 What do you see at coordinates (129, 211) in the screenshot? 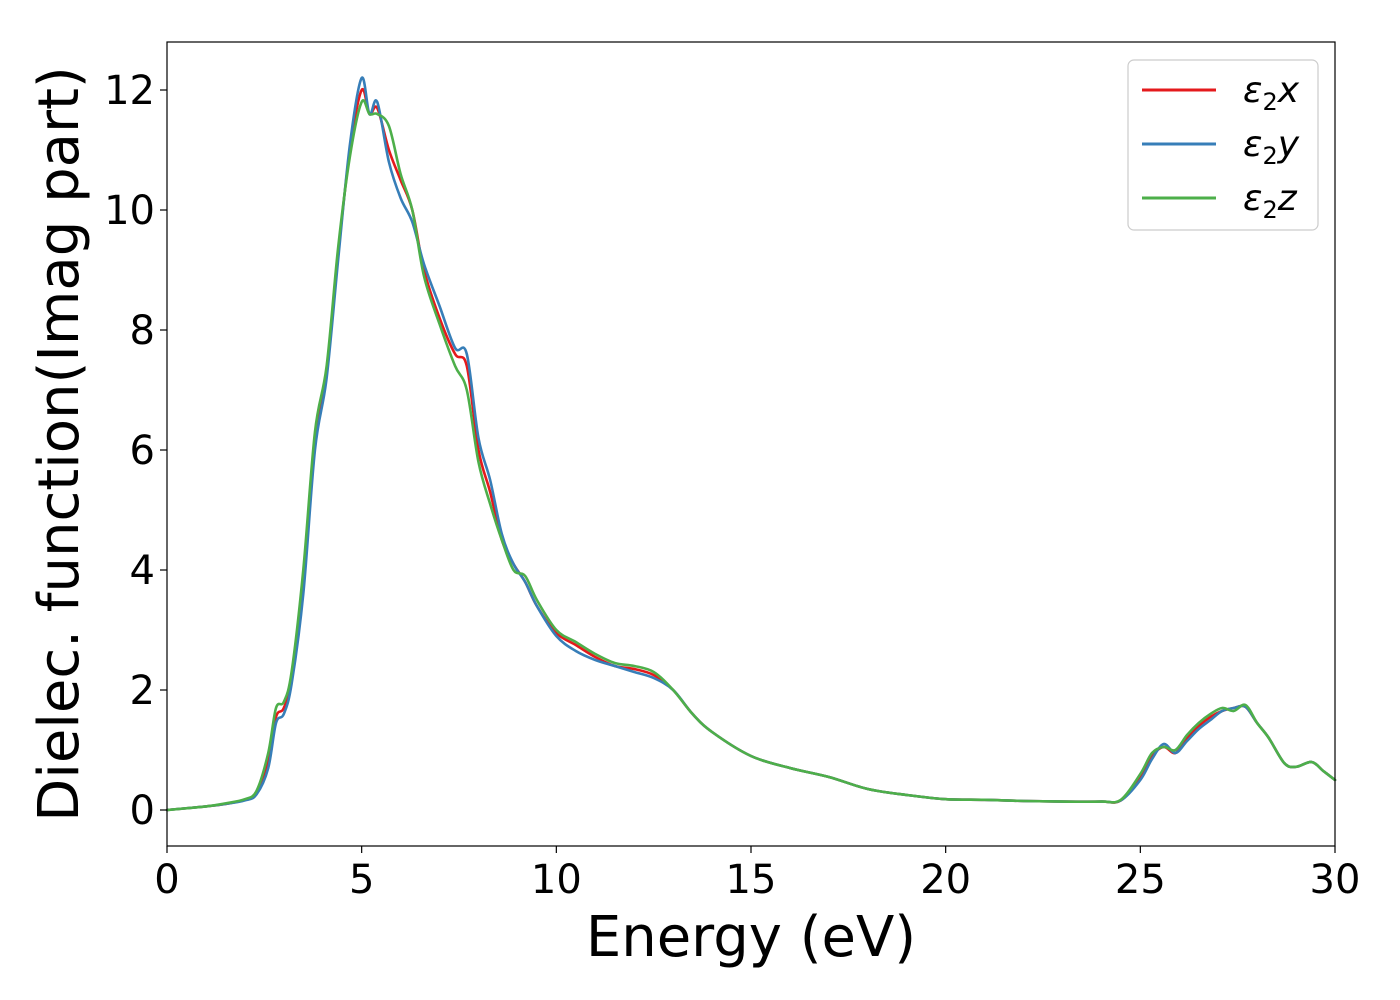
I see `y-tick-label: 10` at bounding box center [129, 211].